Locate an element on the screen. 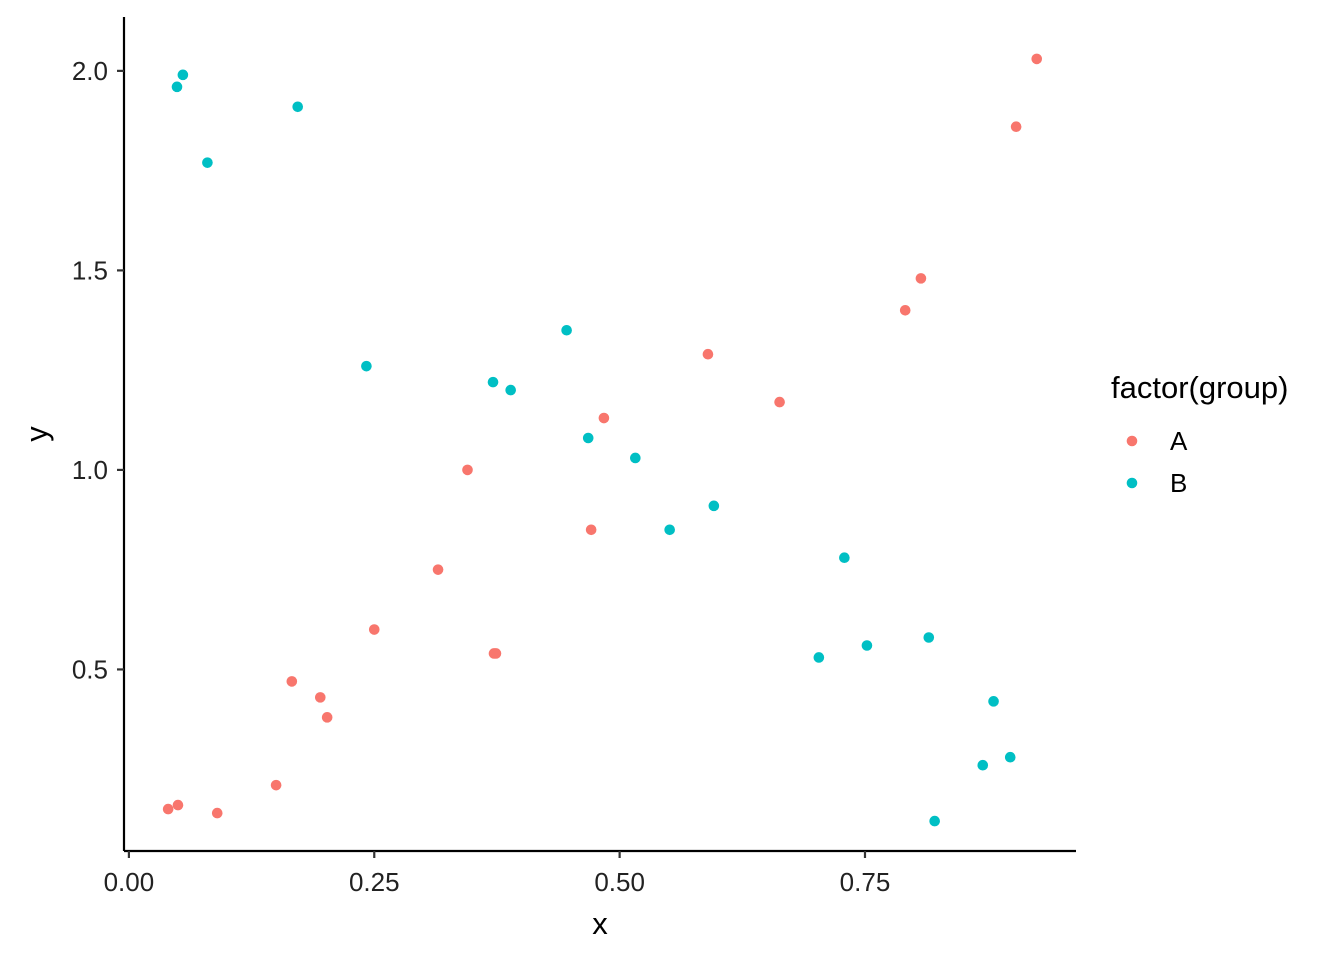  y-tick-label: 1.5 is located at coordinates (90, 270).